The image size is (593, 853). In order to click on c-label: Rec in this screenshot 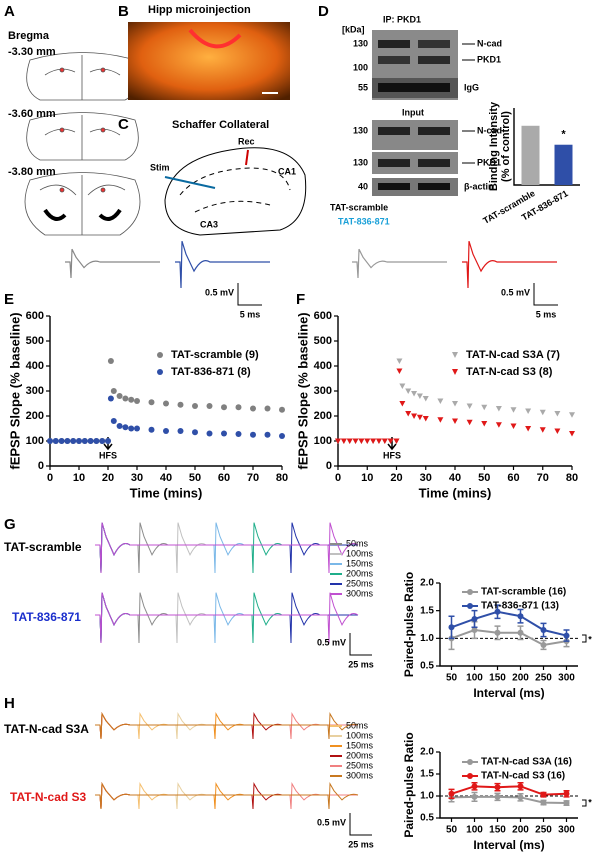, I will do `click(246, 141)`.